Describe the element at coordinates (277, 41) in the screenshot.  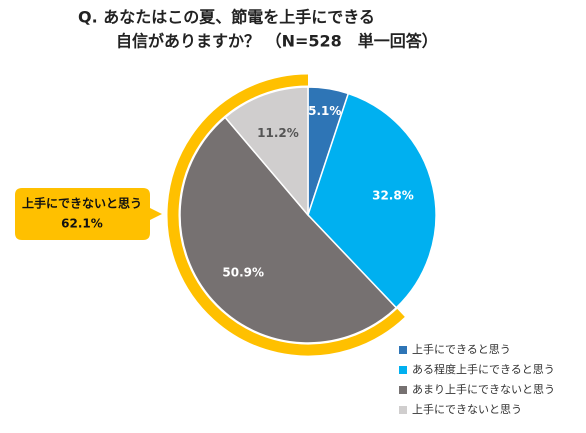
I see `chart-title: 自信がありますか？ （N=528 単一回答）` at that location.